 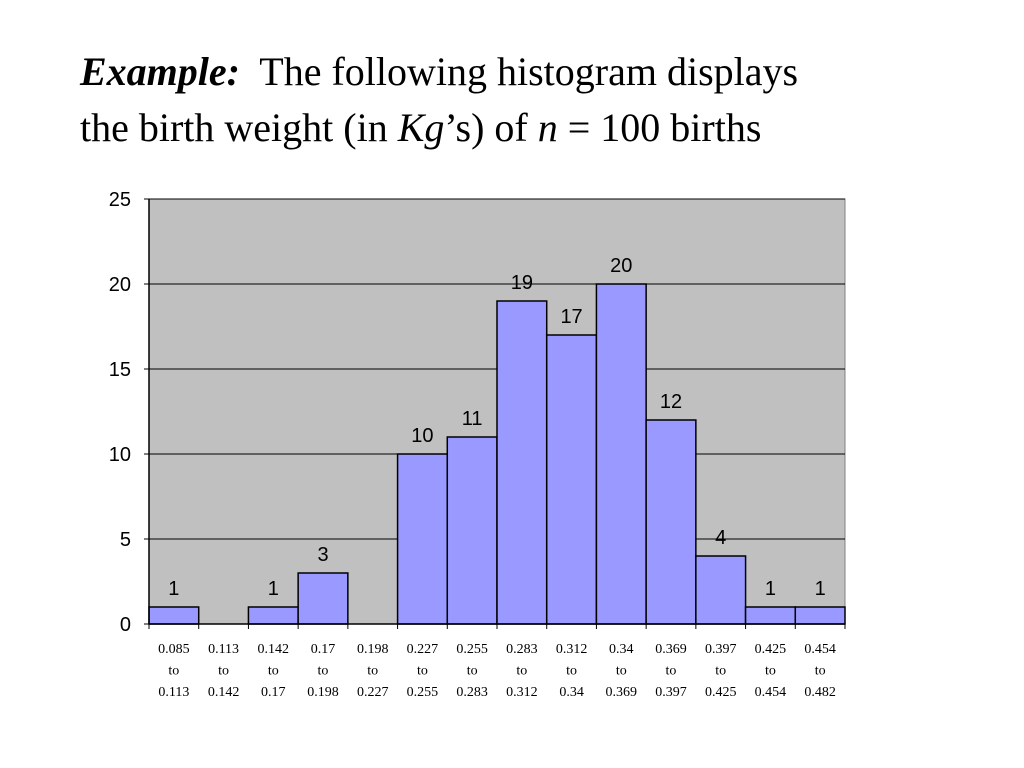 I want to click on title-line-2c: = 100 births, so click(x=659, y=127).